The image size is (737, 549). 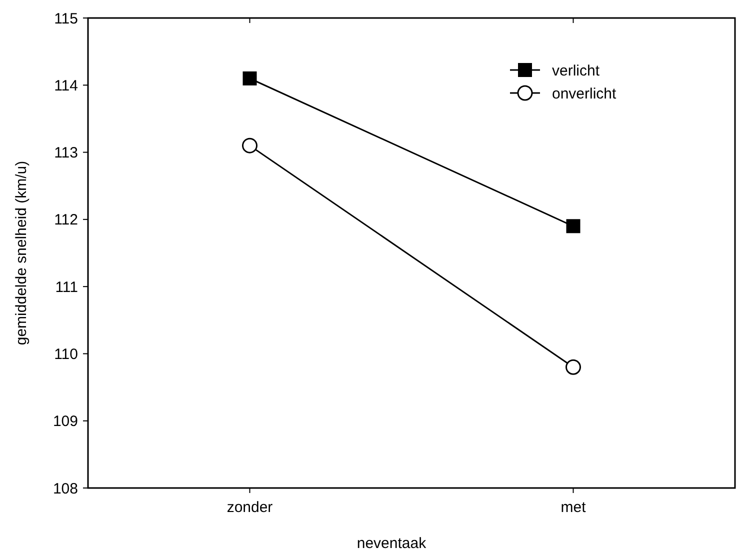 I want to click on legend-label: verlicht, so click(x=576, y=71).